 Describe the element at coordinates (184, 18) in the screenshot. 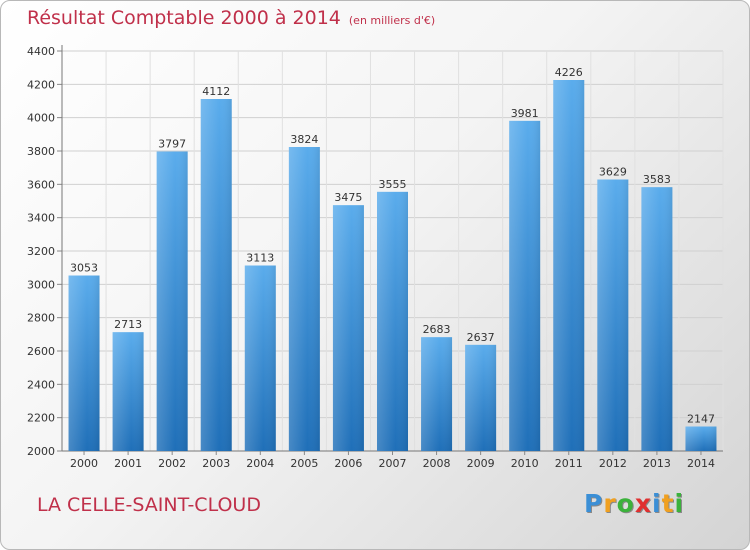

I see `chart-title-text: Résultat Comptable 2000 à 2014` at that location.